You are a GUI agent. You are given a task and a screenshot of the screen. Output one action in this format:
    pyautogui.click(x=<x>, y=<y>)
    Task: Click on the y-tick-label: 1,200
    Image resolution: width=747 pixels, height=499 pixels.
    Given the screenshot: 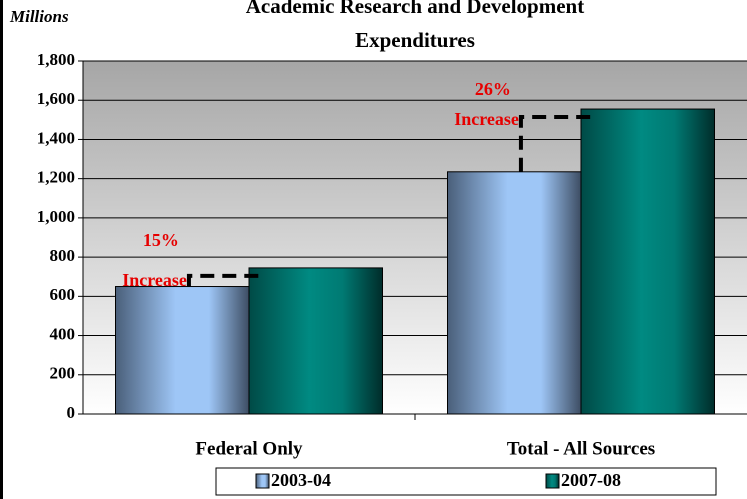 What is the action you would take?
    pyautogui.click(x=56, y=177)
    